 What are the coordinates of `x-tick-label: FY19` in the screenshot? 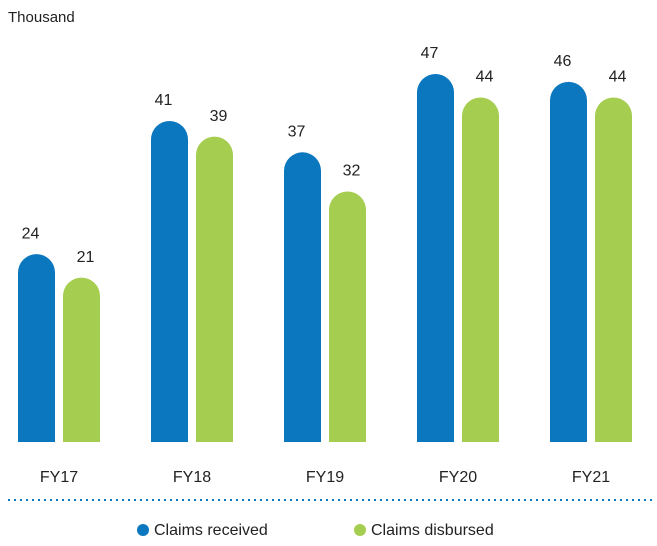 It's located at (325, 477).